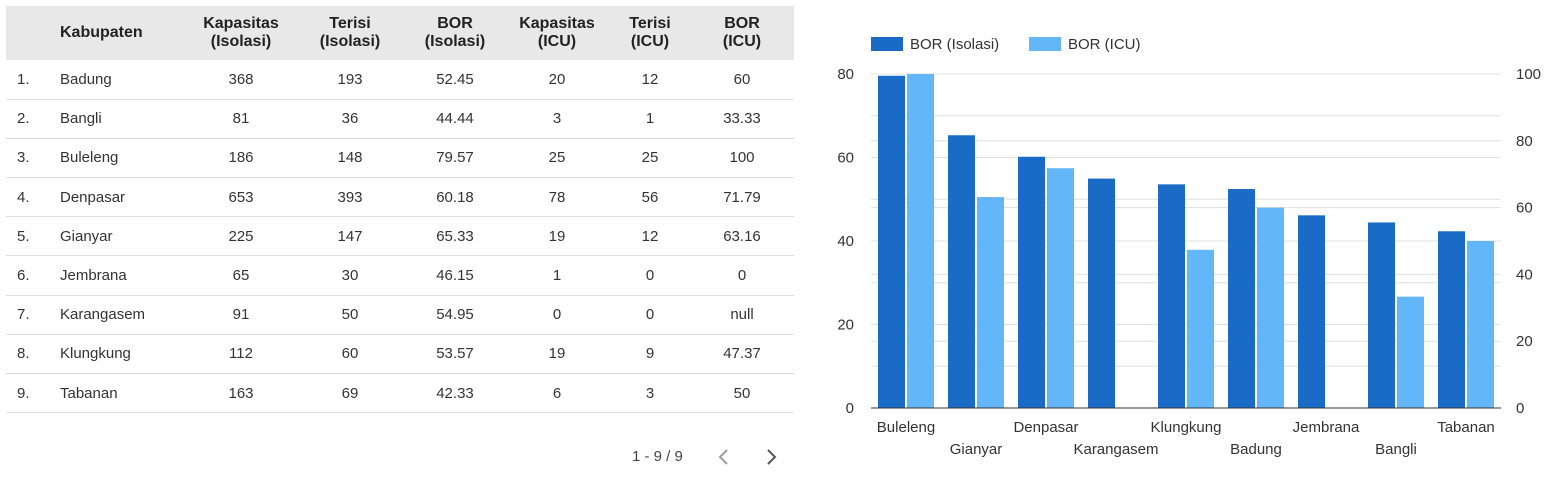 This screenshot has width=1550, height=477. What do you see at coordinates (350, 276) in the screenshot?
I see `cell-terisi-isolasi: 30` at bounding box center [350, 276].